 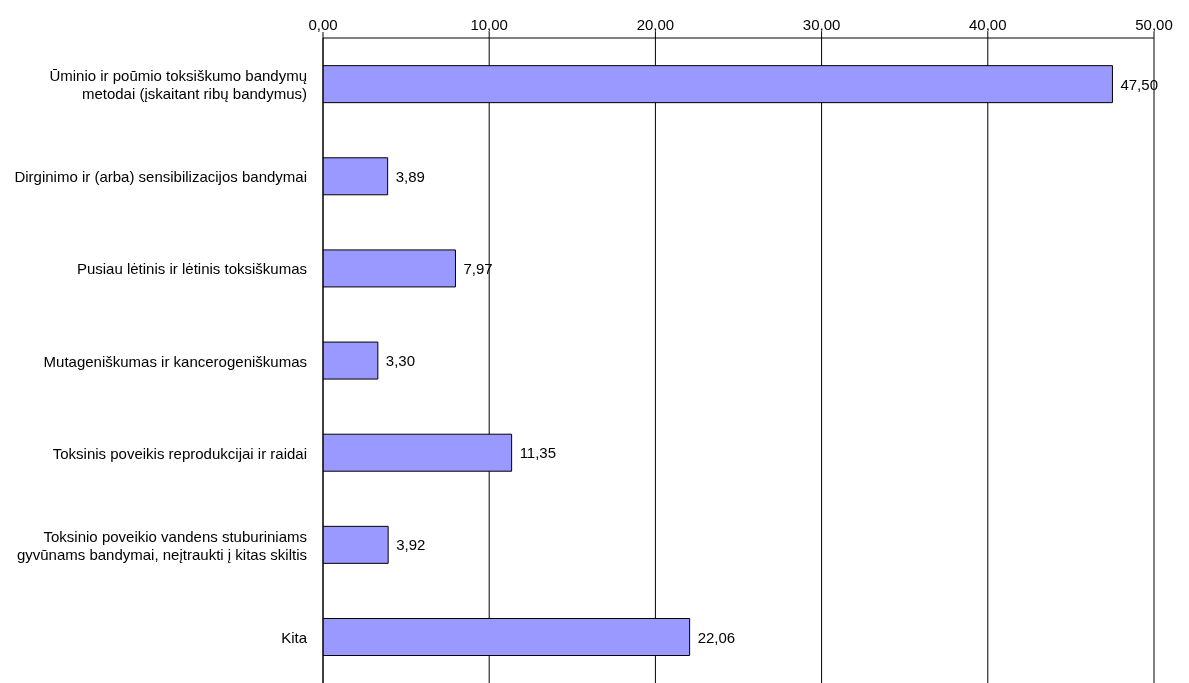 What do you see at coordinates (178, 84) in the screenshot?
I see `y-tick-label: Ūminio ir poūmio toksiškumo bandymų metodai (įskaitant ribų bandymus)` at bounding box center [178, 84].